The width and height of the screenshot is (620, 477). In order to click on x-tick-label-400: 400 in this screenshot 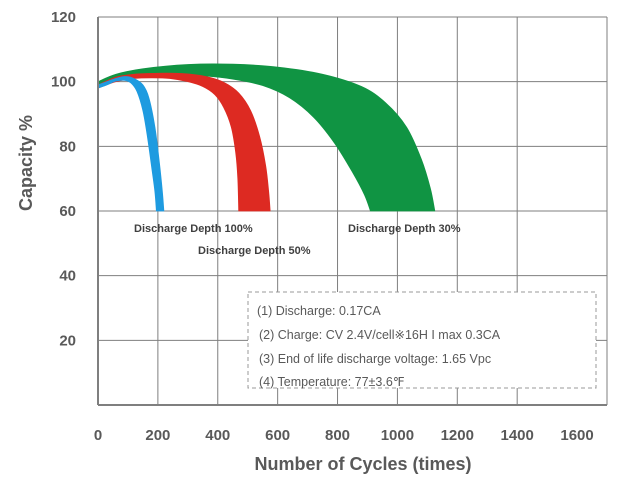, I will do `click(217, 435)`.